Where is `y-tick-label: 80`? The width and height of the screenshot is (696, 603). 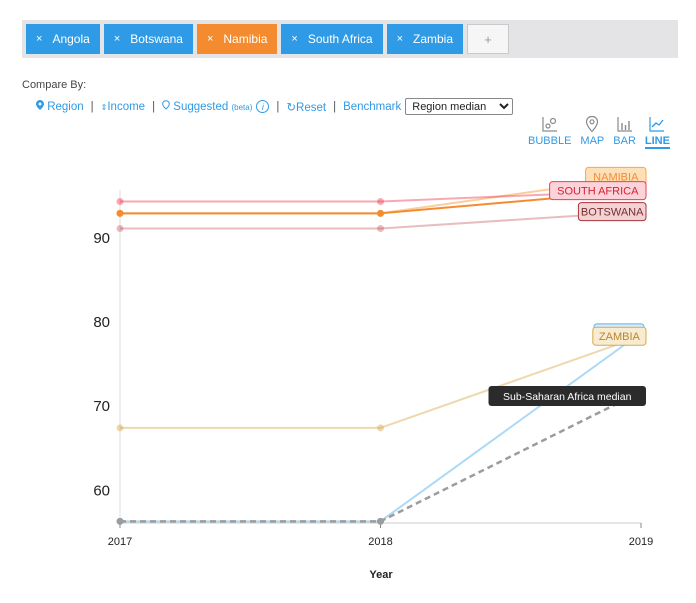 y-tick-label: 80 is located at coordinates (101, 322).